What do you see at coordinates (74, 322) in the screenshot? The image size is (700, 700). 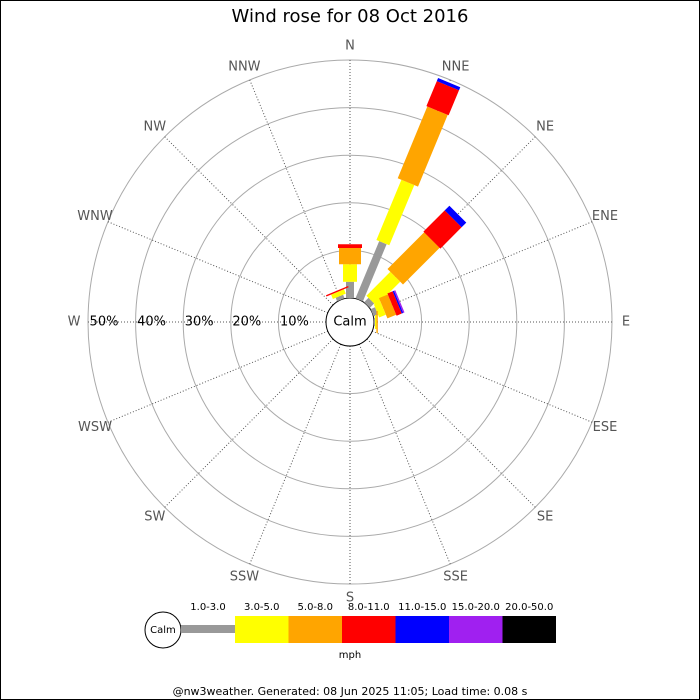 I see `direction-label: W` at bounding box center [74, 322].